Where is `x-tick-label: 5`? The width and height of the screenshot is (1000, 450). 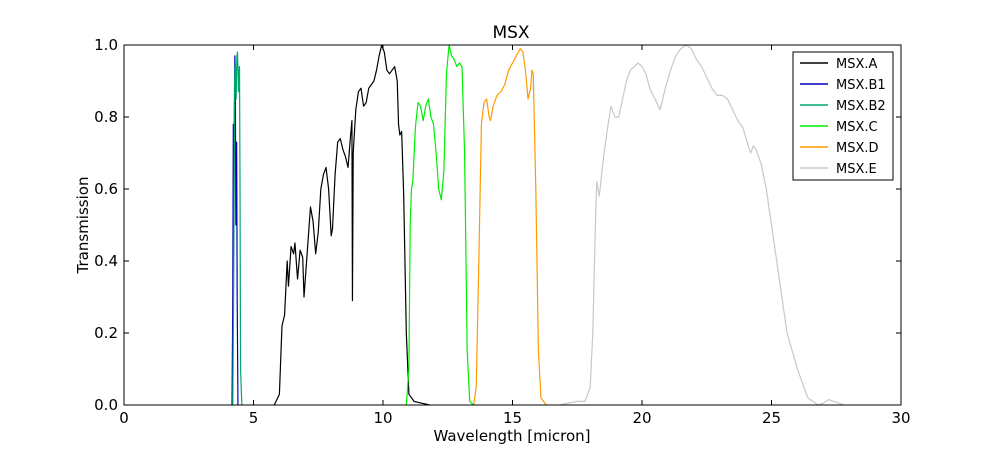
x-tick-label: 5 is located at coordinates (254, 418).